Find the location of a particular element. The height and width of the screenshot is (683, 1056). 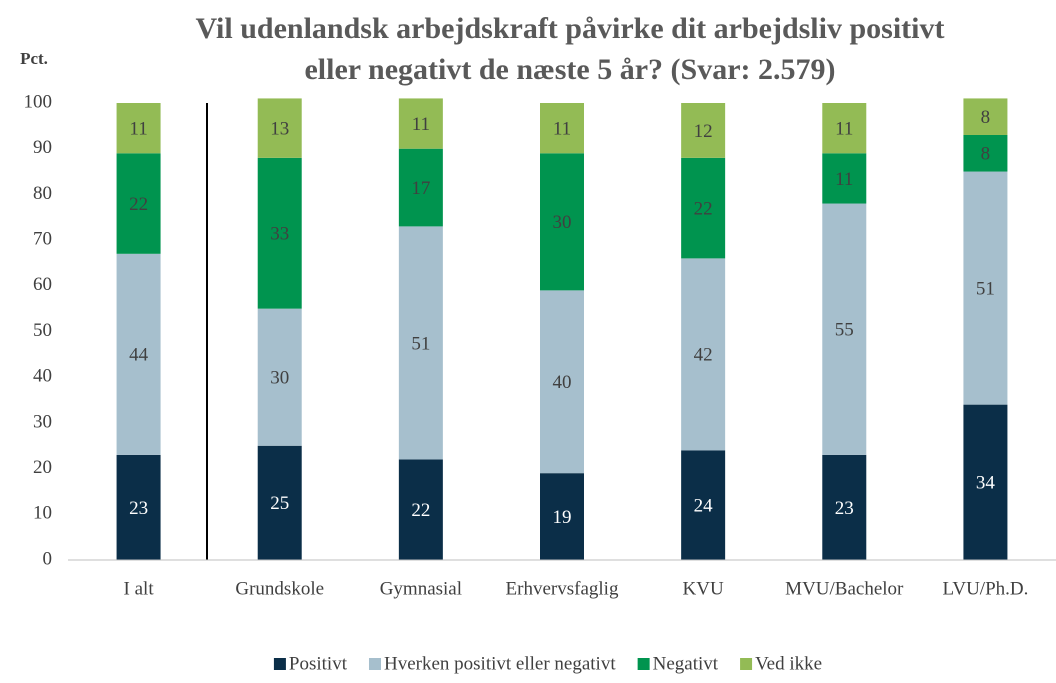

y-tick-label: 70 is located at coordinates (42, 238).